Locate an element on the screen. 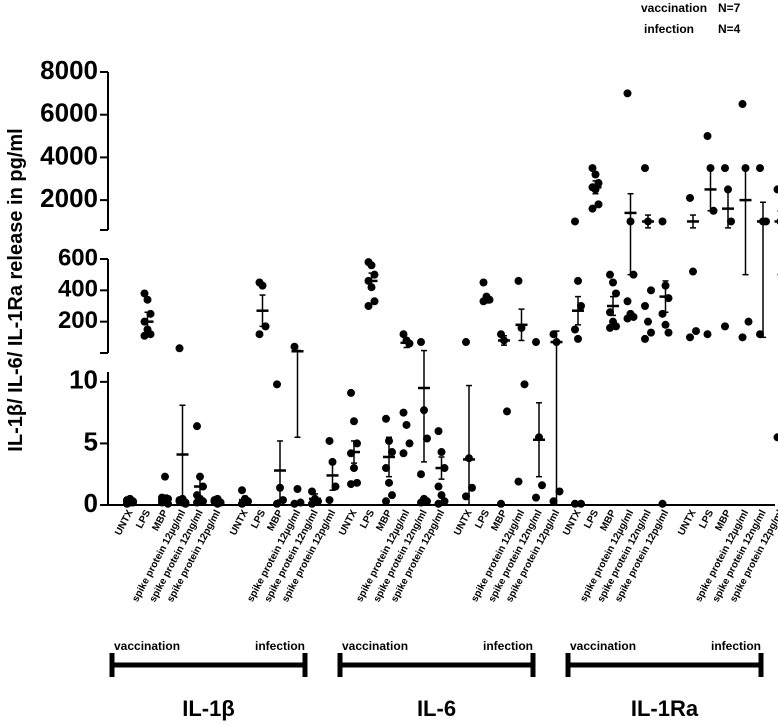  panel-label: IL-1Ra is located at coordinates (665, 708).